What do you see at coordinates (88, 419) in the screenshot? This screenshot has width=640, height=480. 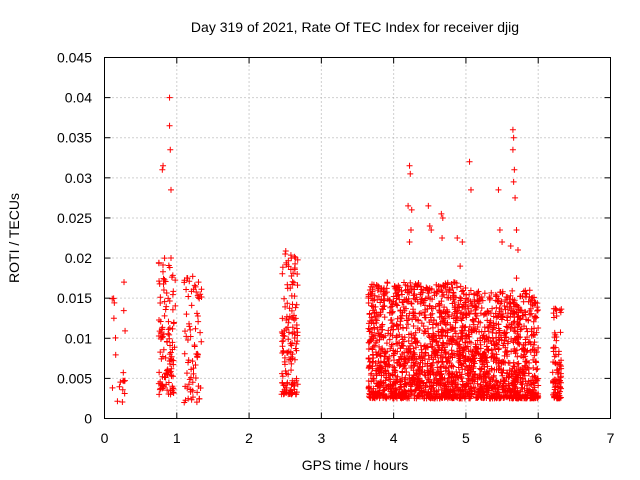 I see `y-tick-label: 0` at bounding box center [88, 419].